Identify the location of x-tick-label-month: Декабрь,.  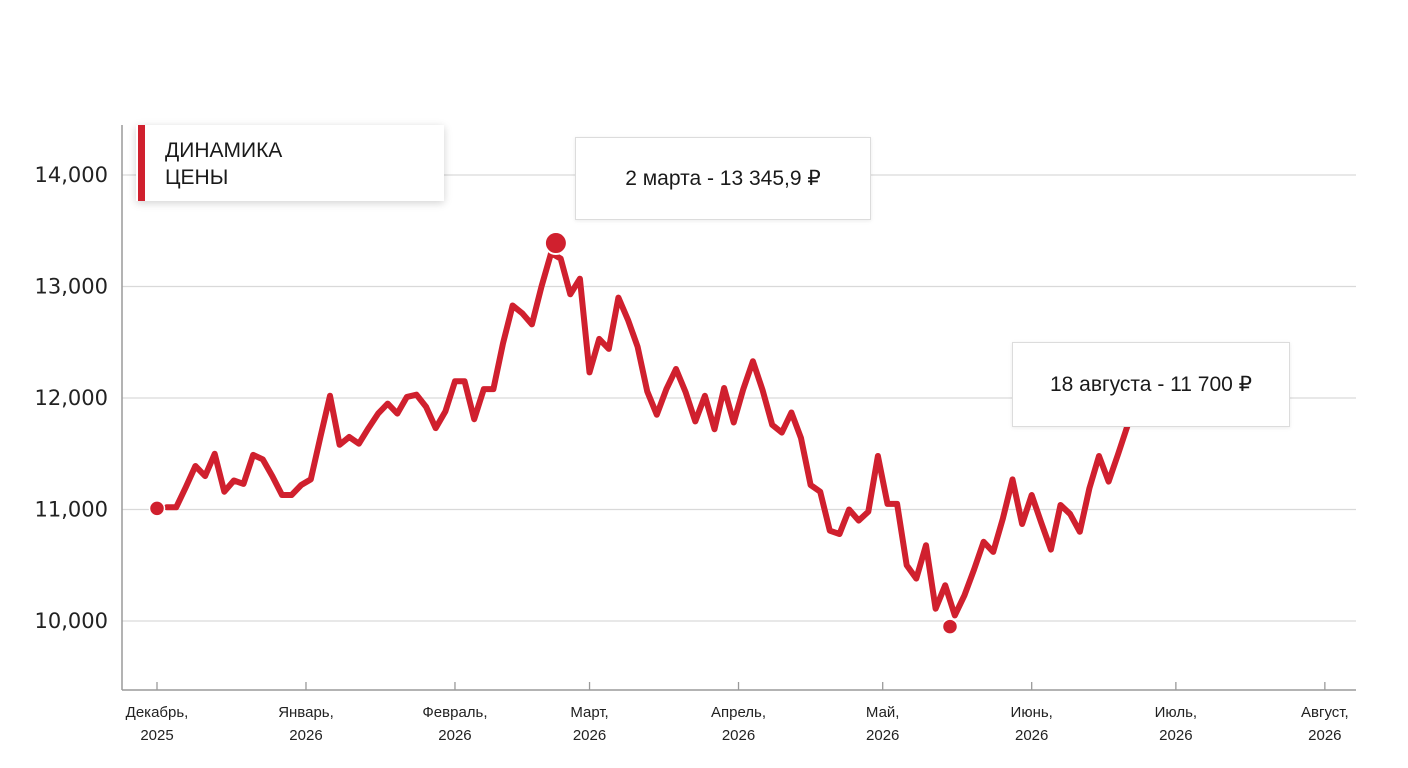
(157, 712).